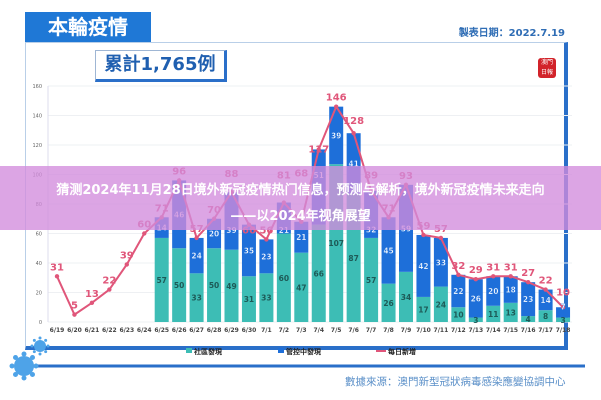 The height and width of the screenshot is (400, 601). Describe the element at coordinates (37, 117) in the screenshot. I see `y-tick-label: 140` at that location.